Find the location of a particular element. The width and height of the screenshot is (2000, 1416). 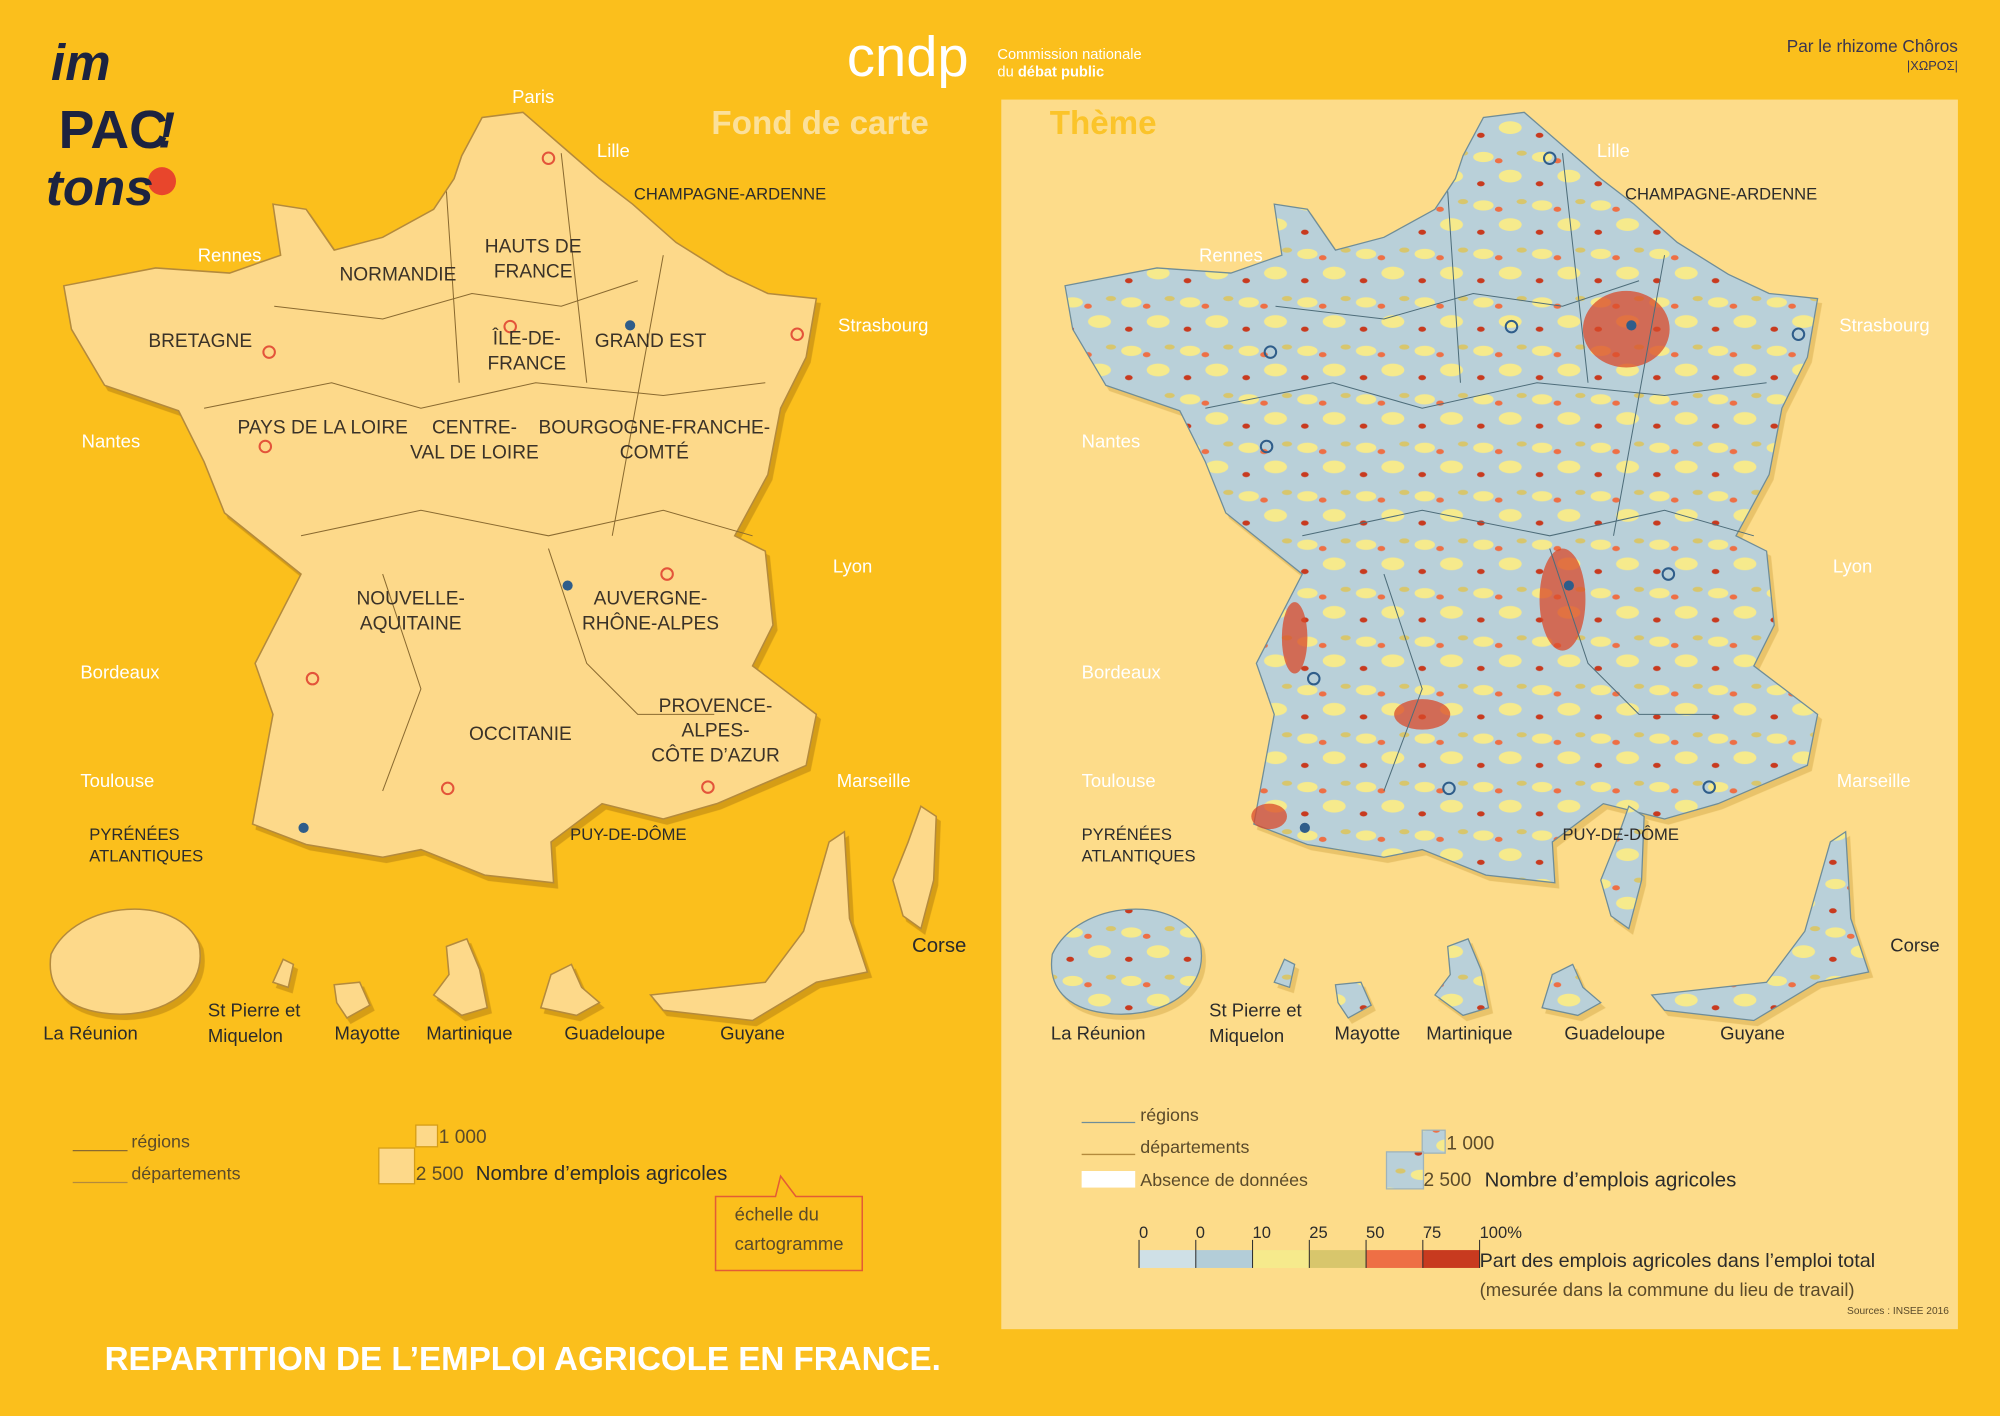

callout-text: cartogramme is located at coordinates (789, 1243).